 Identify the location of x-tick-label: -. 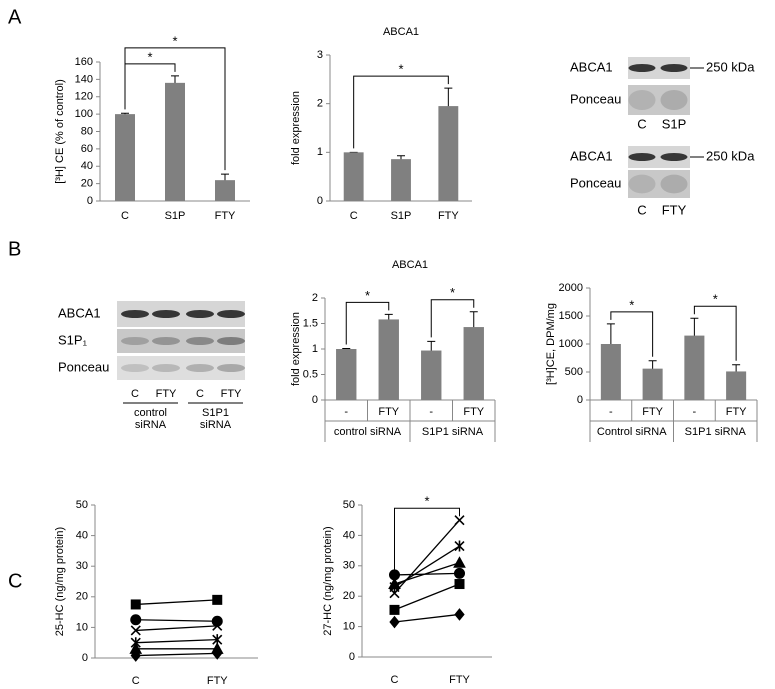
(695, 412).